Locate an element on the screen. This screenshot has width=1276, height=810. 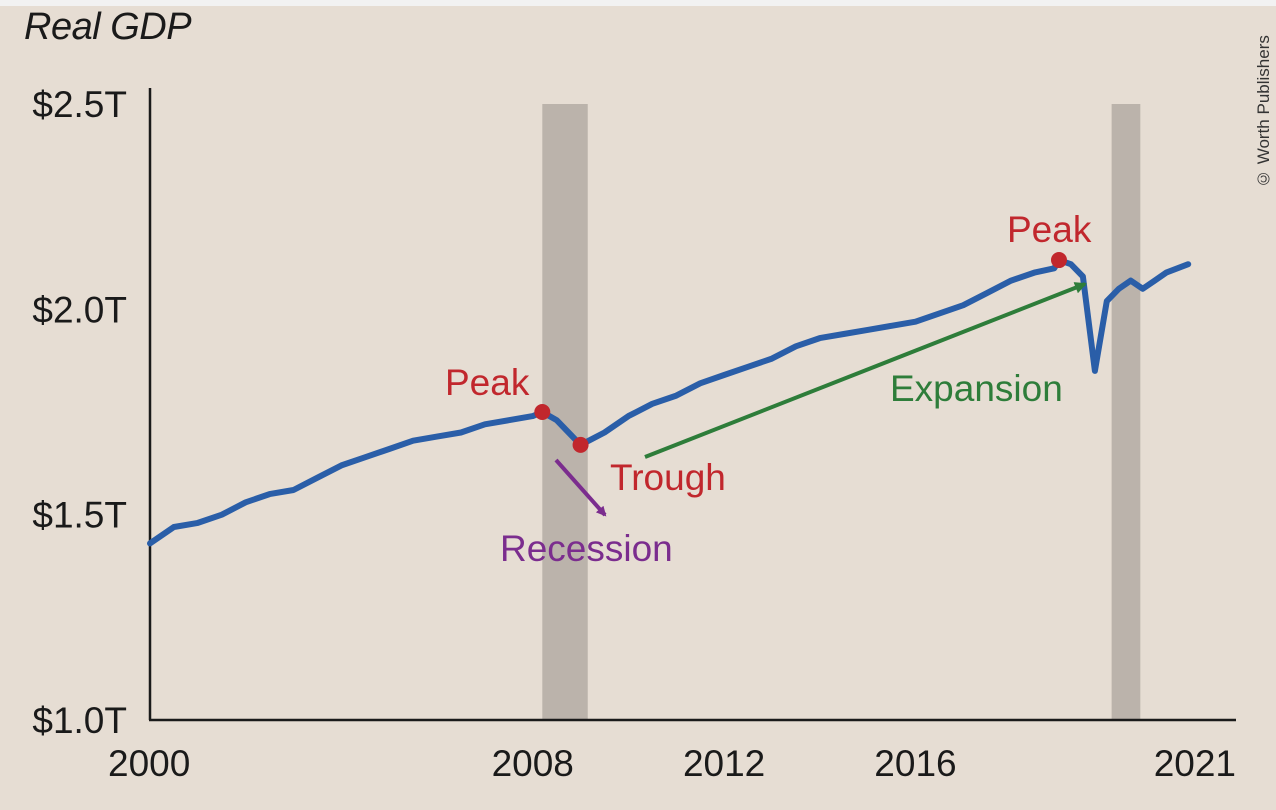
top-strip is located at coordinates (638, 3).